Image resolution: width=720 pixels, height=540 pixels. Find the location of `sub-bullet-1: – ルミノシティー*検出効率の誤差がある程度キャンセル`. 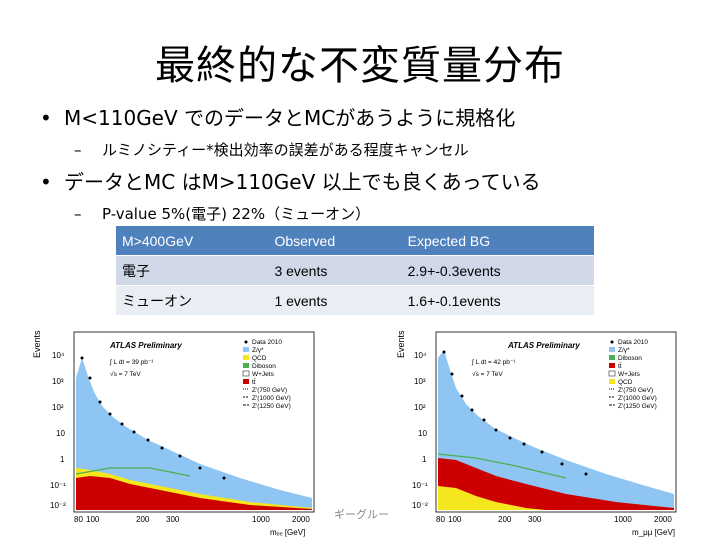

sub-bullet-1: – ルミノシティー*検出効率の誤差がある程度キャンセル is located at coordinates (271, 150).